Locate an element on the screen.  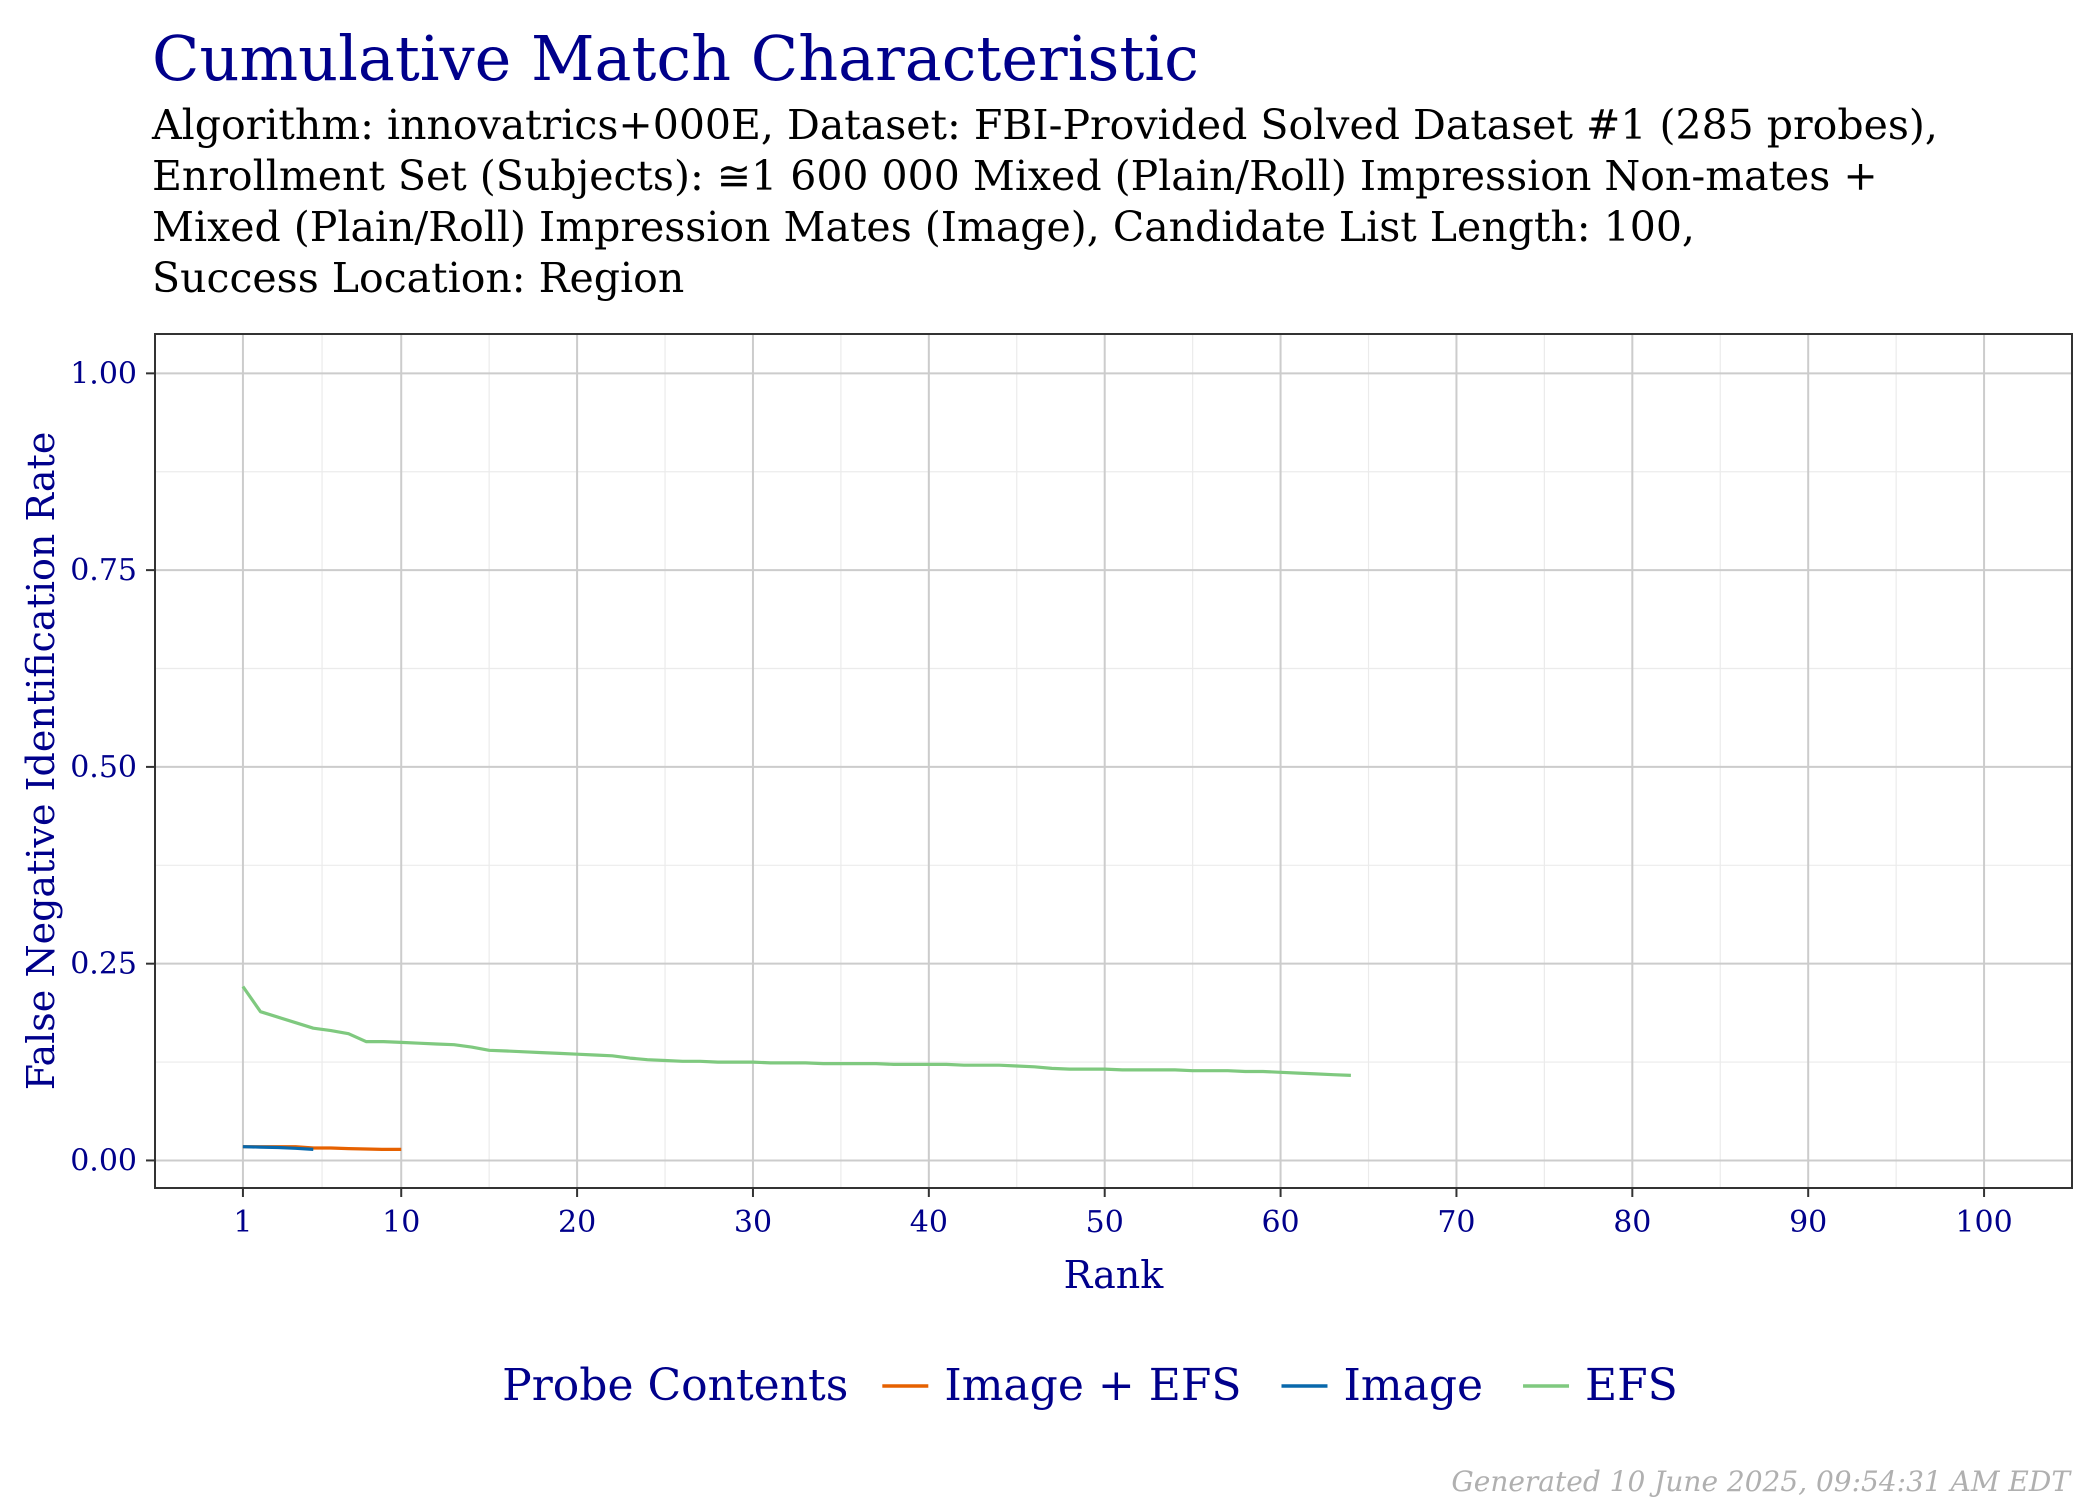
y-tick-label: 1.00 is located at coordinates (103, 373).